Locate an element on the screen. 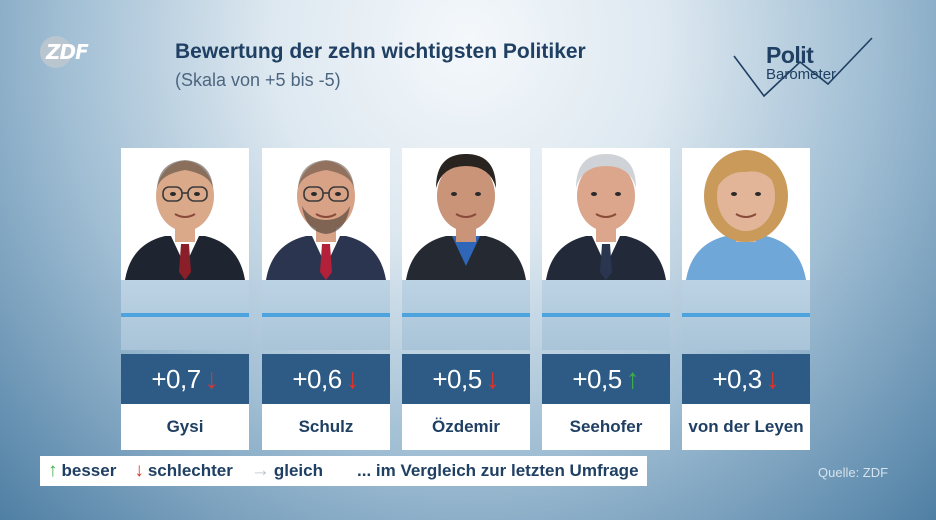 Image resolution: width=936 pixels, height=520 pixels. politbarometer-line1: Polit is located at coordinates (790, 55).